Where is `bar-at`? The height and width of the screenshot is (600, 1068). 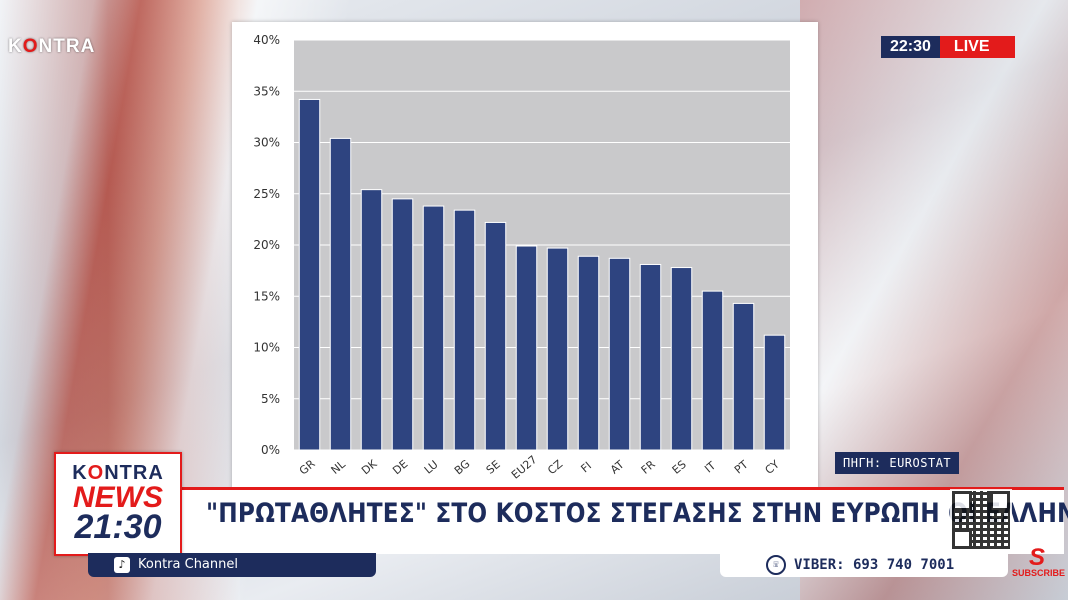
bar-at is located at coordinates (619, 354).